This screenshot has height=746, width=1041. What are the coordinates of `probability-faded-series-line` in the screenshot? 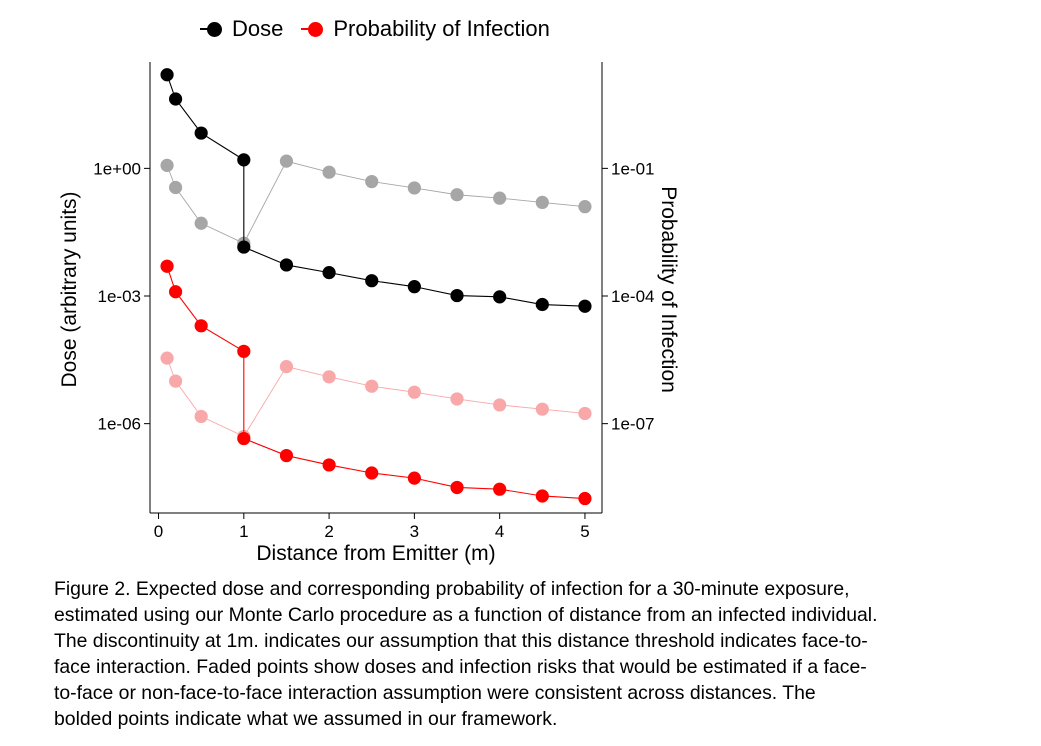 It's located at (375, 397).